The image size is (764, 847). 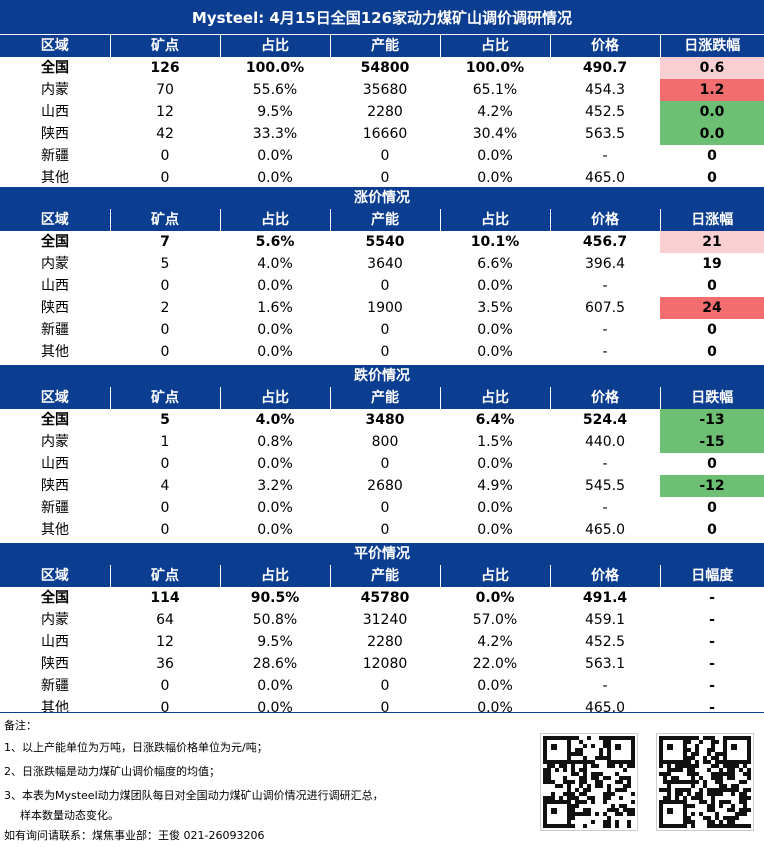 I want to click on contact-line: 如有询问请联系：煤焦事业部：王俊 021-26093206, so click(x=134, y=835).